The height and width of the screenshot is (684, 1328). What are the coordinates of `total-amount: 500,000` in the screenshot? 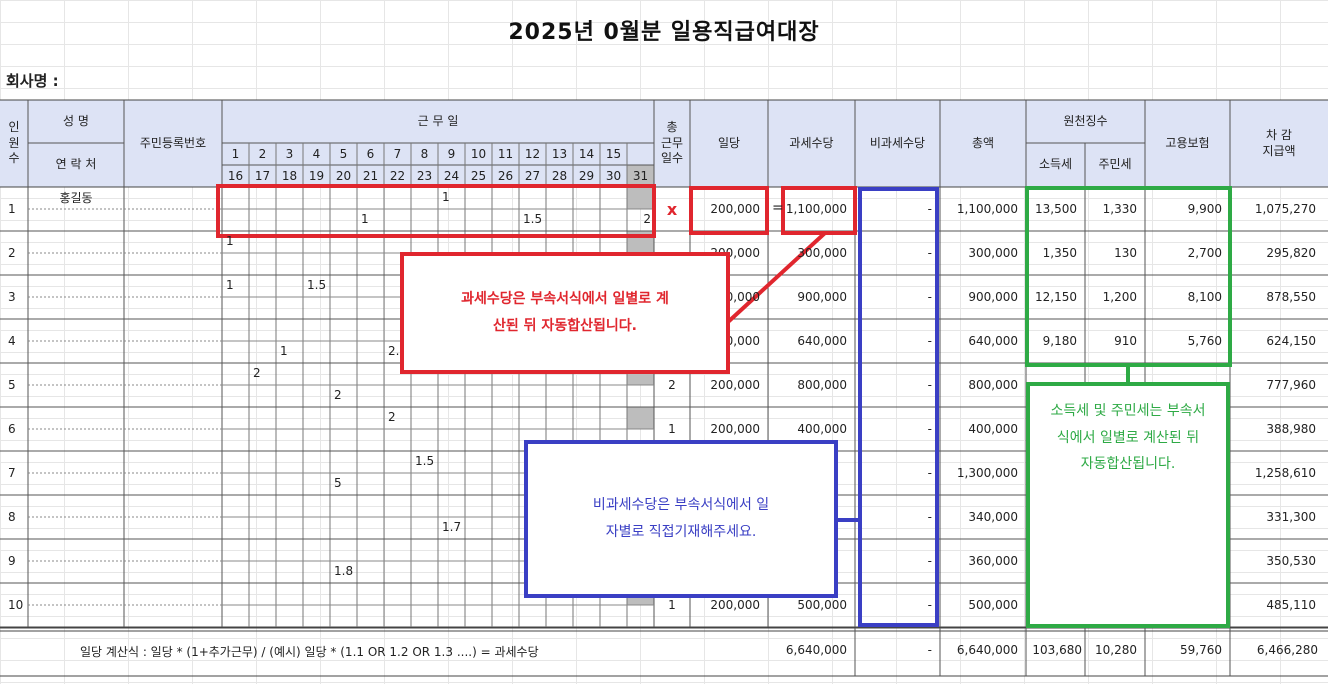 It's located at (993, 605).